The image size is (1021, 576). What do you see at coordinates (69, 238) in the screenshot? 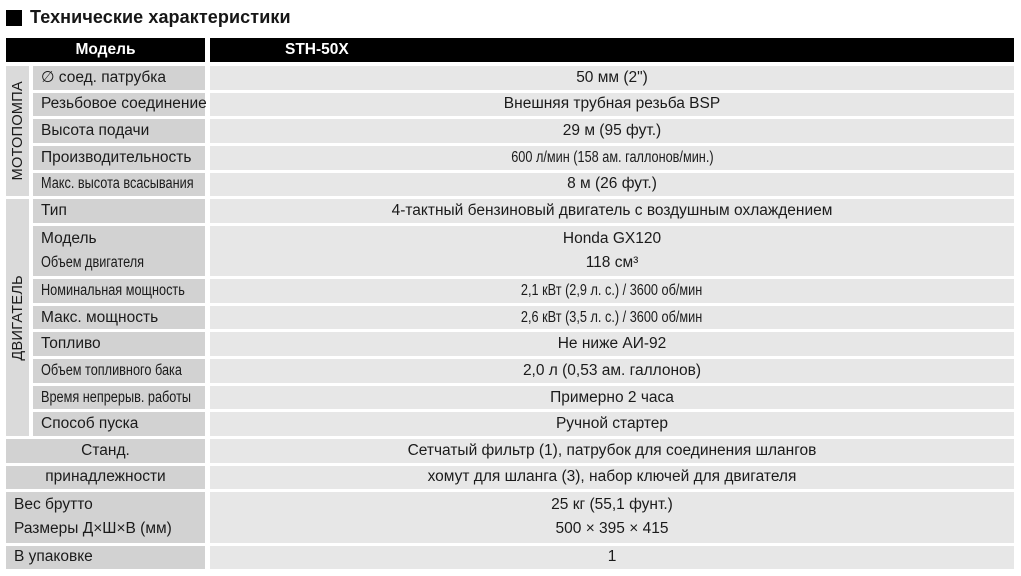
I see `row-label: Модель` at bounding box center [69, 238].